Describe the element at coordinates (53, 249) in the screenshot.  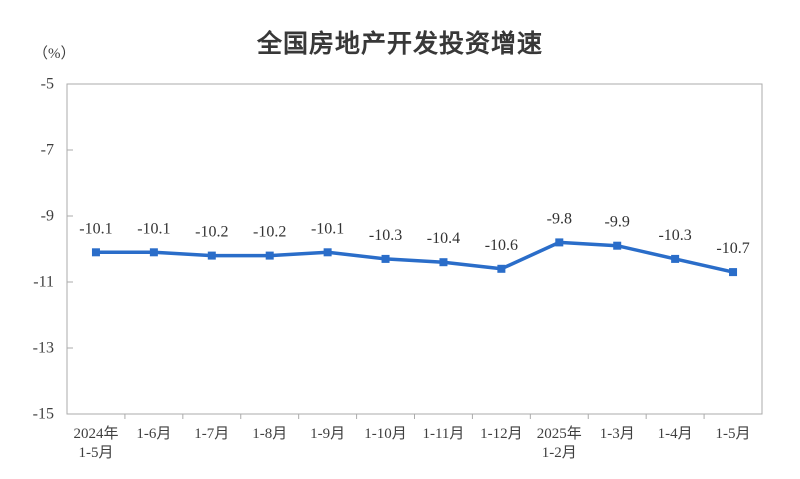
I see `y-axis-ticks: -5 -7 -9 -11 -13 -15` at that location.